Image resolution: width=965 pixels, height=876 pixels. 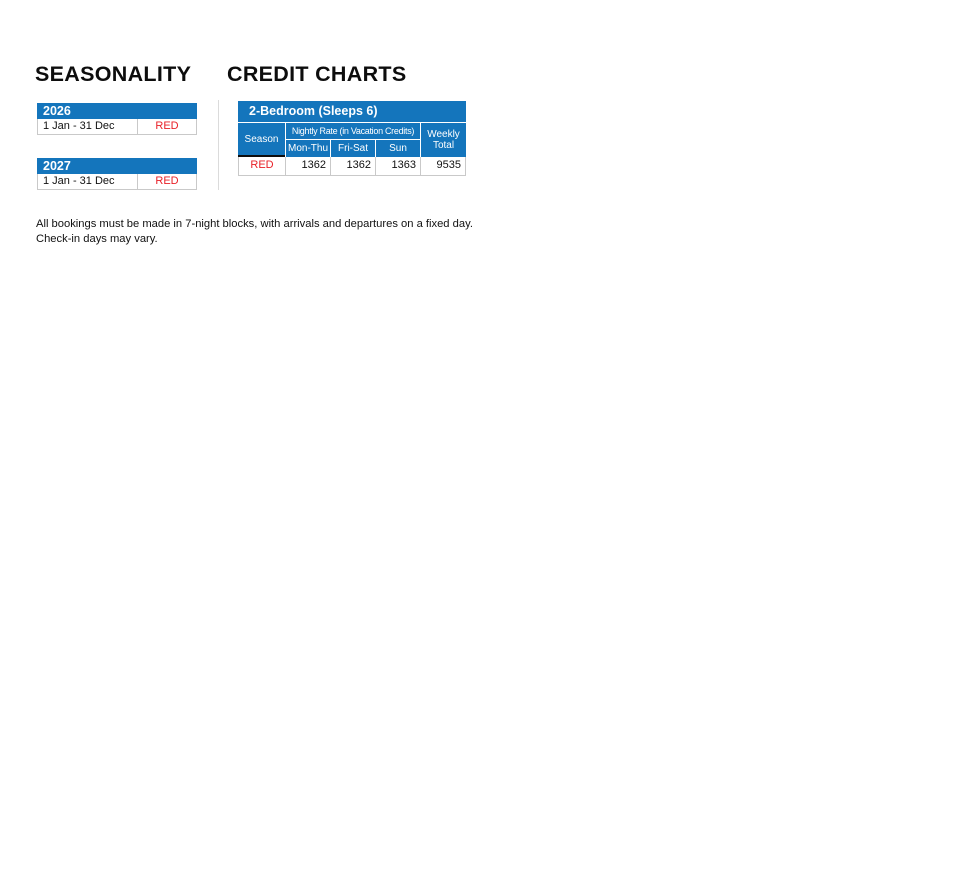 I want to click on year-header: 2026, so click(x=117, y=111).